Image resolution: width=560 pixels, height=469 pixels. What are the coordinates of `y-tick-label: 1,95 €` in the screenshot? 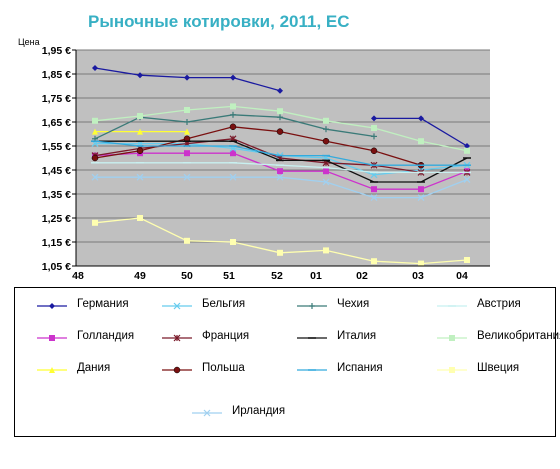 It's located at (56, 51).